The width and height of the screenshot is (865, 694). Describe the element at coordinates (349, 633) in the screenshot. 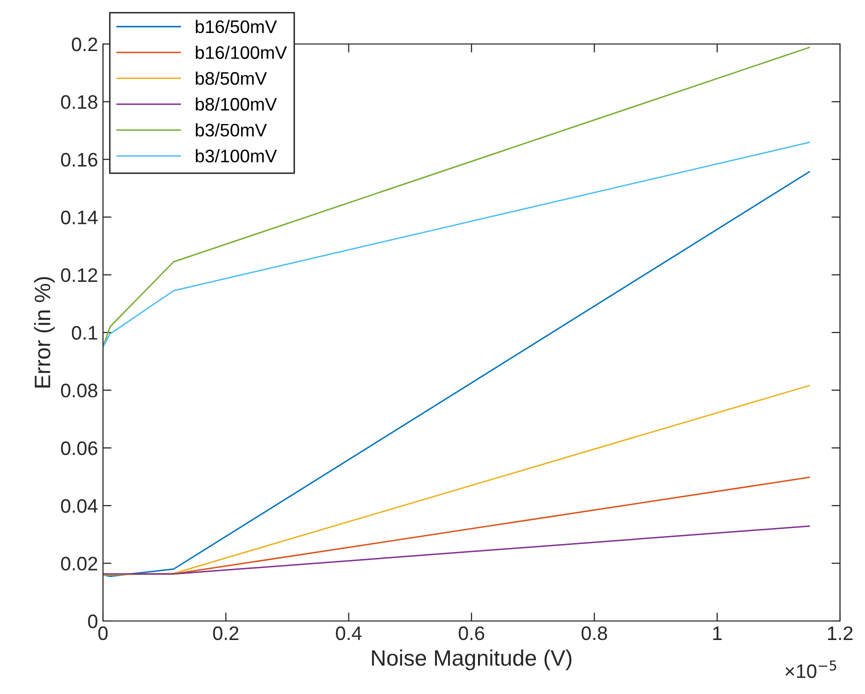

I see `x-tick-label: 0.4` at that location.